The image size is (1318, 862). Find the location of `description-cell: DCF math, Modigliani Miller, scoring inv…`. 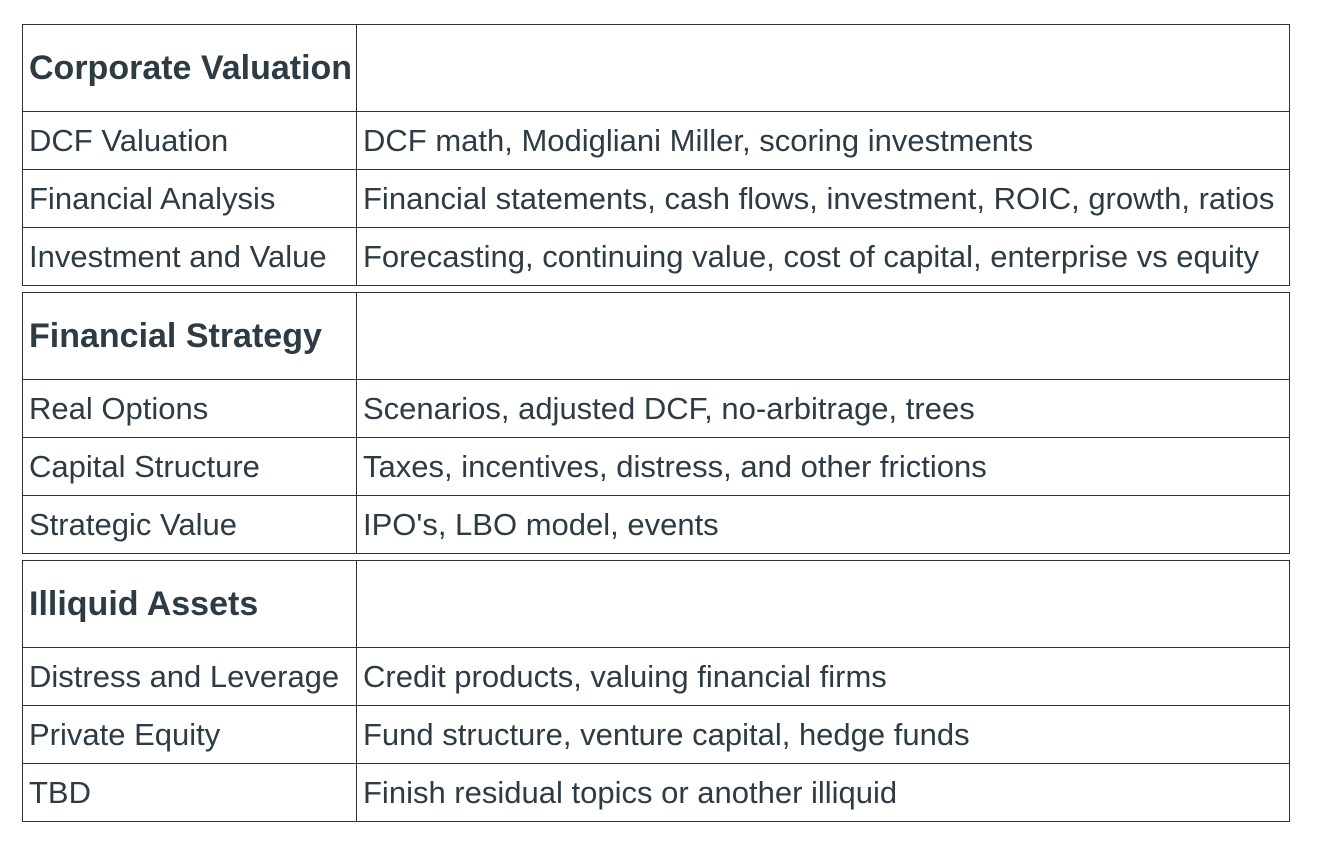

description-cell: DCF math, Modigliani Miller, scoring inv… is located at coordinates (823, 141).